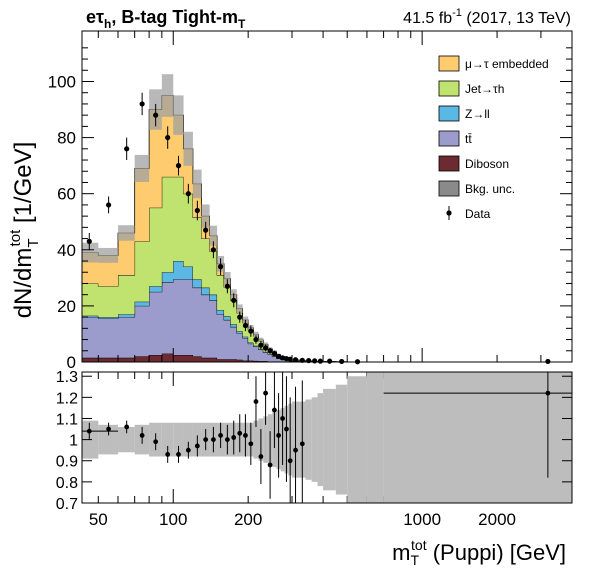  What do you see at coordinates (507, 64) in the screenshot?
I see `legend-label: μ→τ embedded` at bounding box center [507, 64].